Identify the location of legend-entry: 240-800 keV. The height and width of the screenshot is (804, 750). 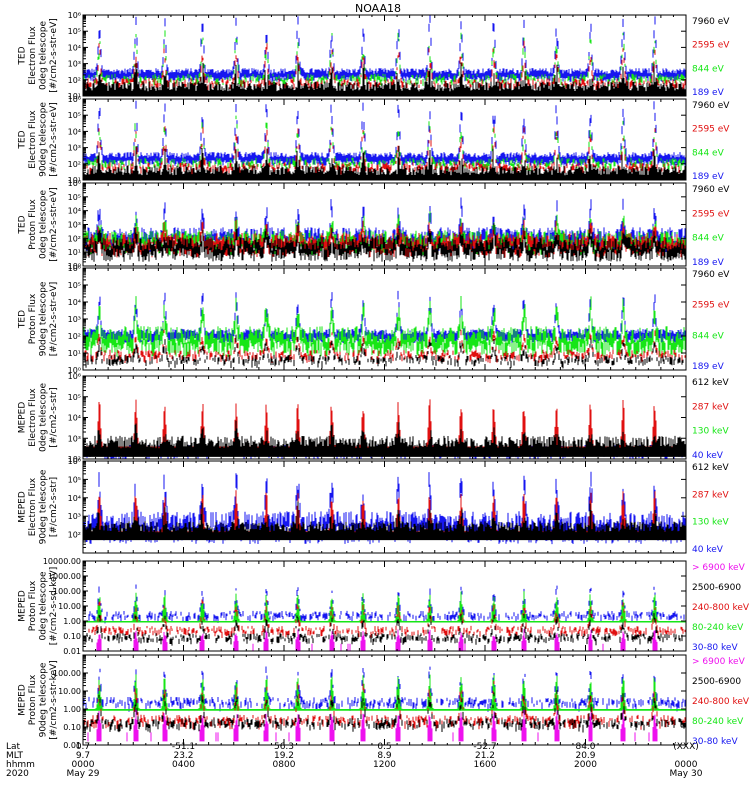
(721, 608).